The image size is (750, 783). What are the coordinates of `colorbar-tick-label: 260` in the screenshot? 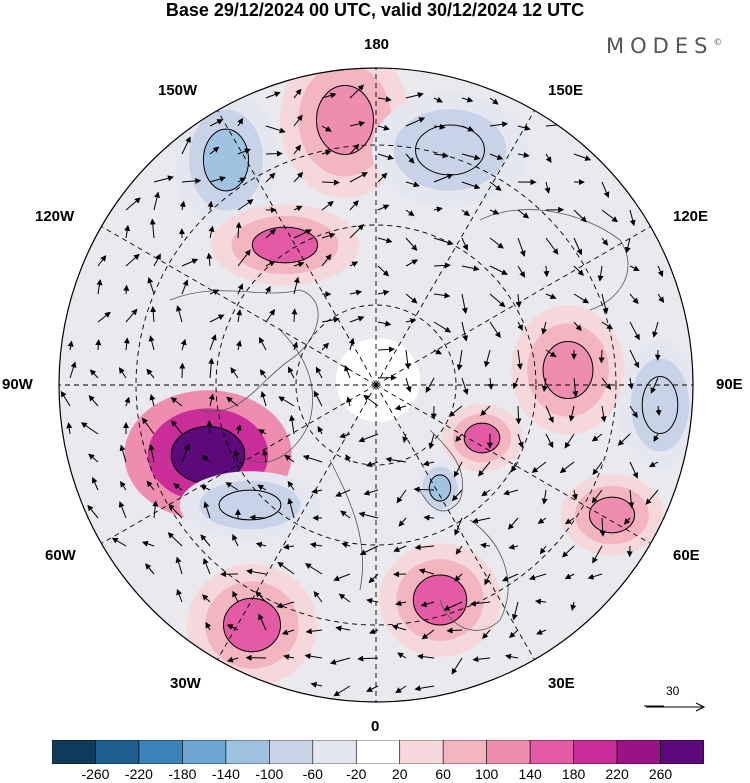 It's located at (660, 774).